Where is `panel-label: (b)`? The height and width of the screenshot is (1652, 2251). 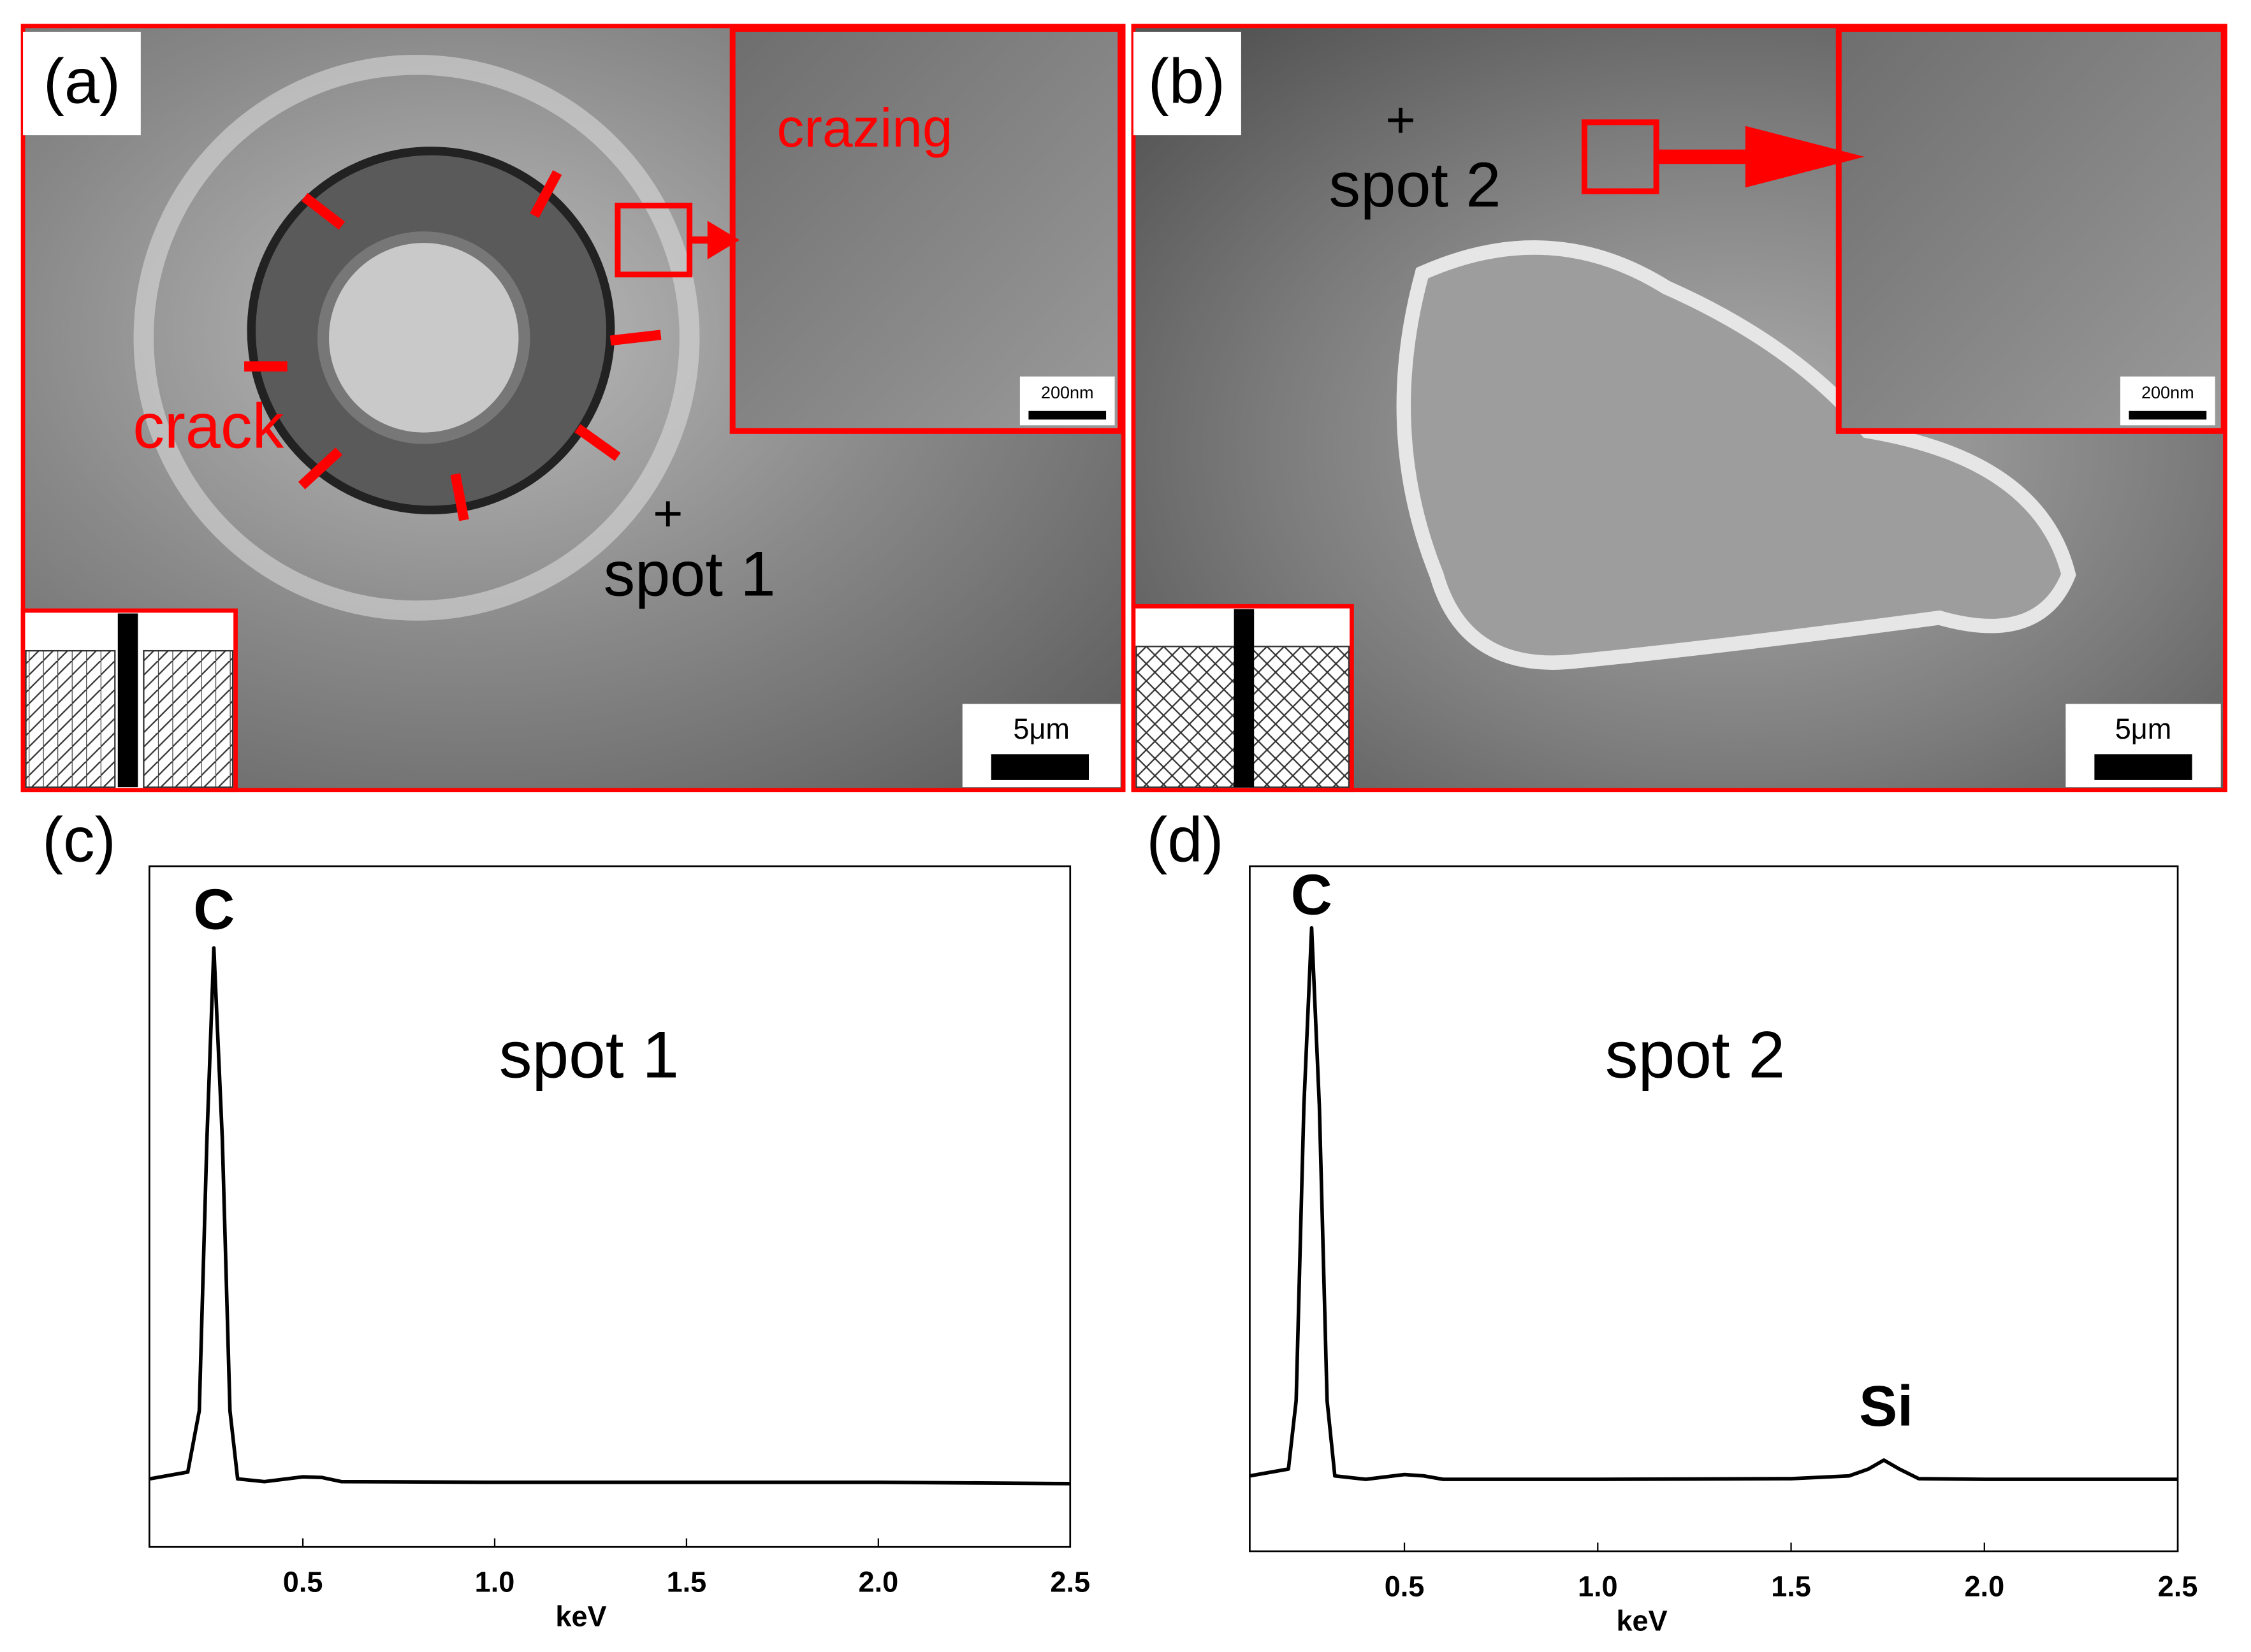 panel-label: (b) is located at coordinates (1186, 82).